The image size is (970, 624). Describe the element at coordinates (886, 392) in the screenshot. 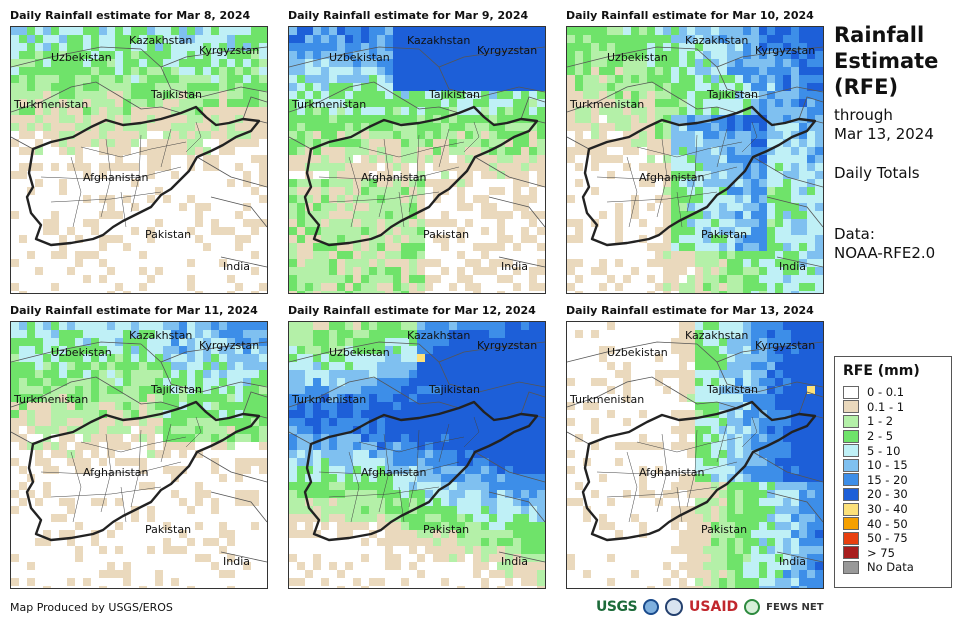

I see `legend-label: 0 - 0.1` at that location.